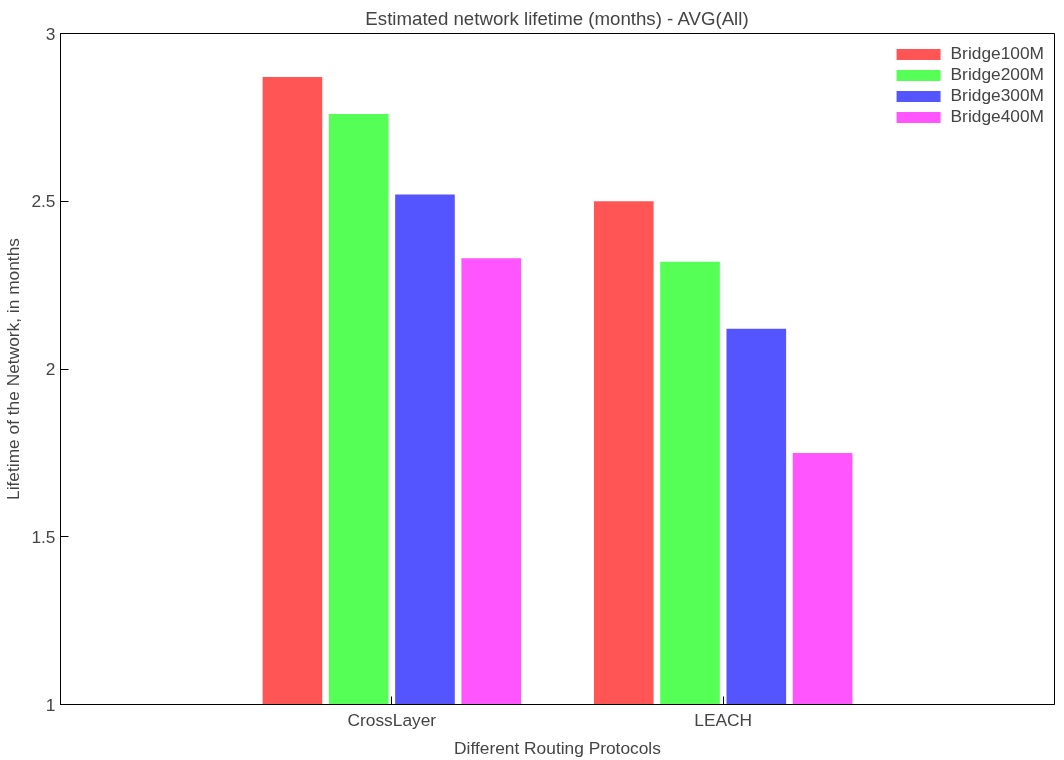 This screenshot has height=760, width=1064. What do you see at coordinates (43, 201) in the screenshot?
I see `y-tick-label: 2.5` at bounding box center [43, 201].